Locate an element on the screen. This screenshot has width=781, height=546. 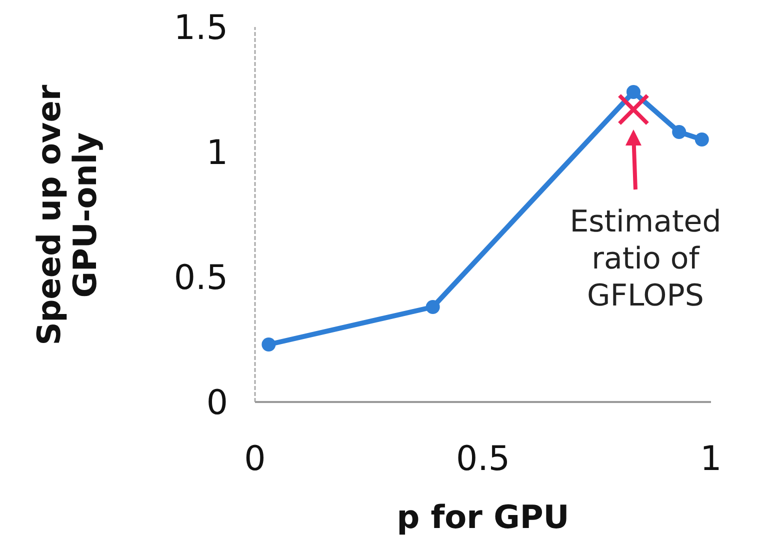
x-axis-title: p for GPU is located at coordinates (483, 517).